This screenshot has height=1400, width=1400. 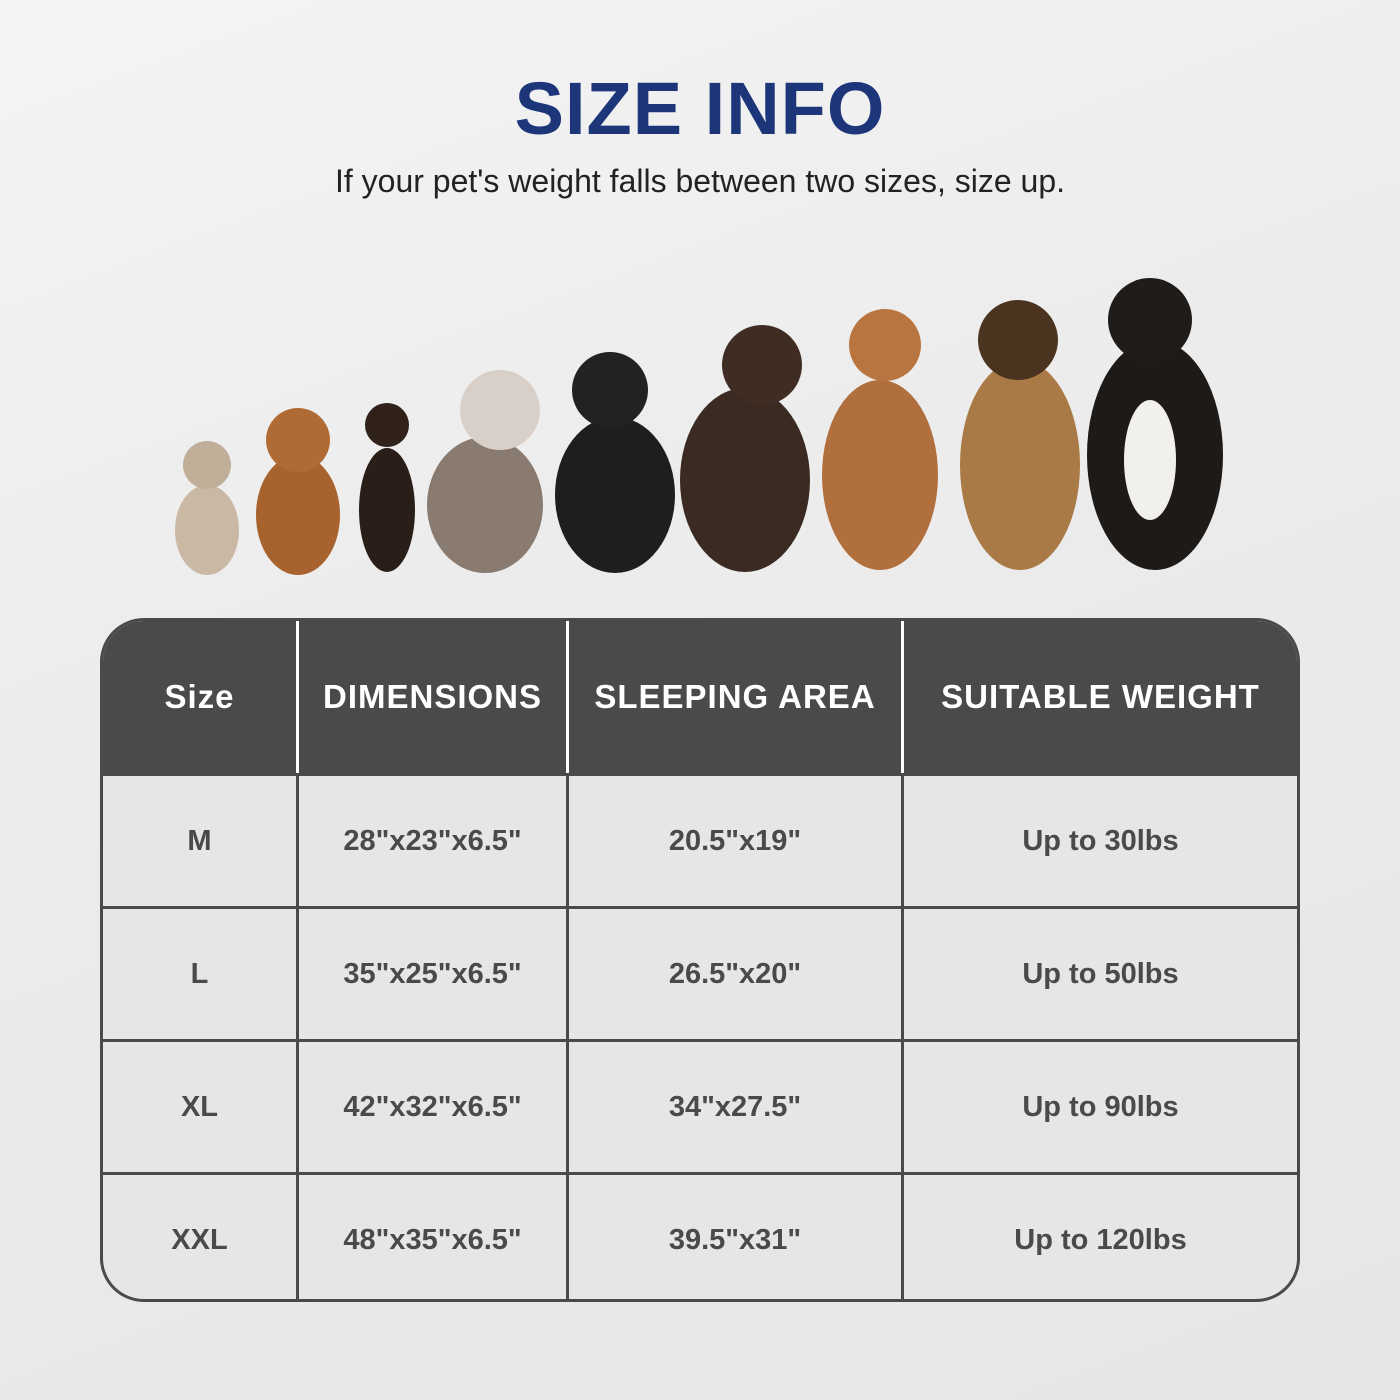 I want to click on dog-labrador, so click(x=745, y=448).